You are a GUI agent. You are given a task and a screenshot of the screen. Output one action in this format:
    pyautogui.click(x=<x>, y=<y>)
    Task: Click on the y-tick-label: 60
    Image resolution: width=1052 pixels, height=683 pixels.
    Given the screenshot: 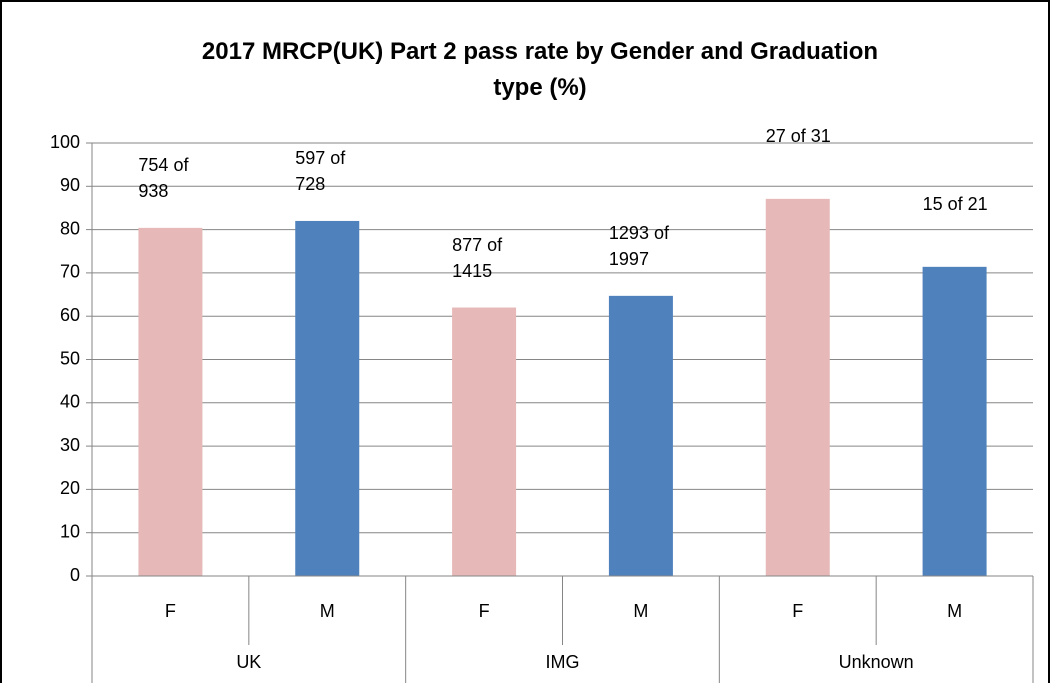 What is the action you would take?
    pyautogui.click(x=70, y=315)
    